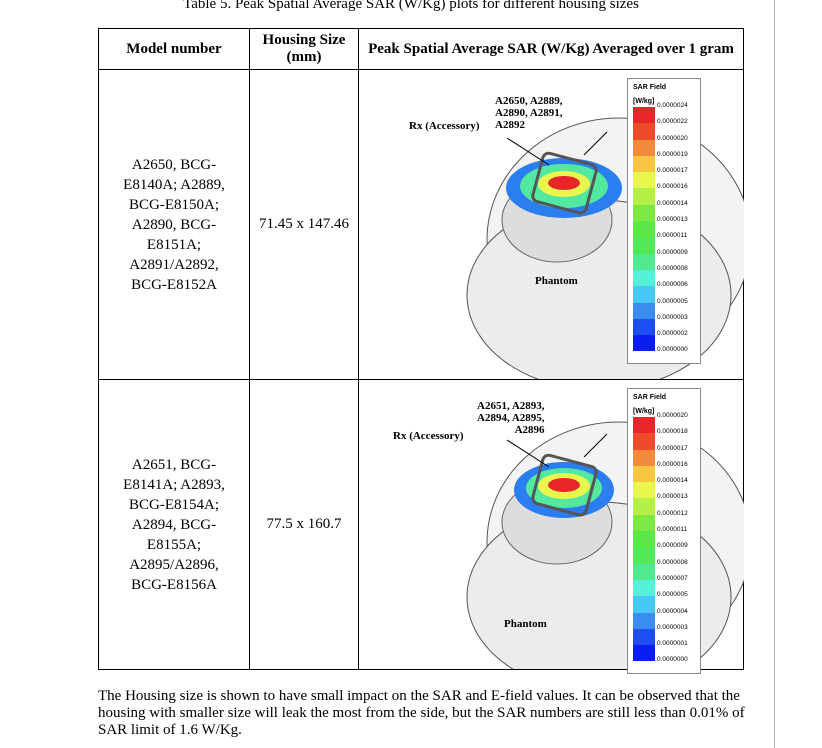 The height and width of the screenshot is (748, 822). I want to click on legend-value: 0.0000006, so click(672, 285).